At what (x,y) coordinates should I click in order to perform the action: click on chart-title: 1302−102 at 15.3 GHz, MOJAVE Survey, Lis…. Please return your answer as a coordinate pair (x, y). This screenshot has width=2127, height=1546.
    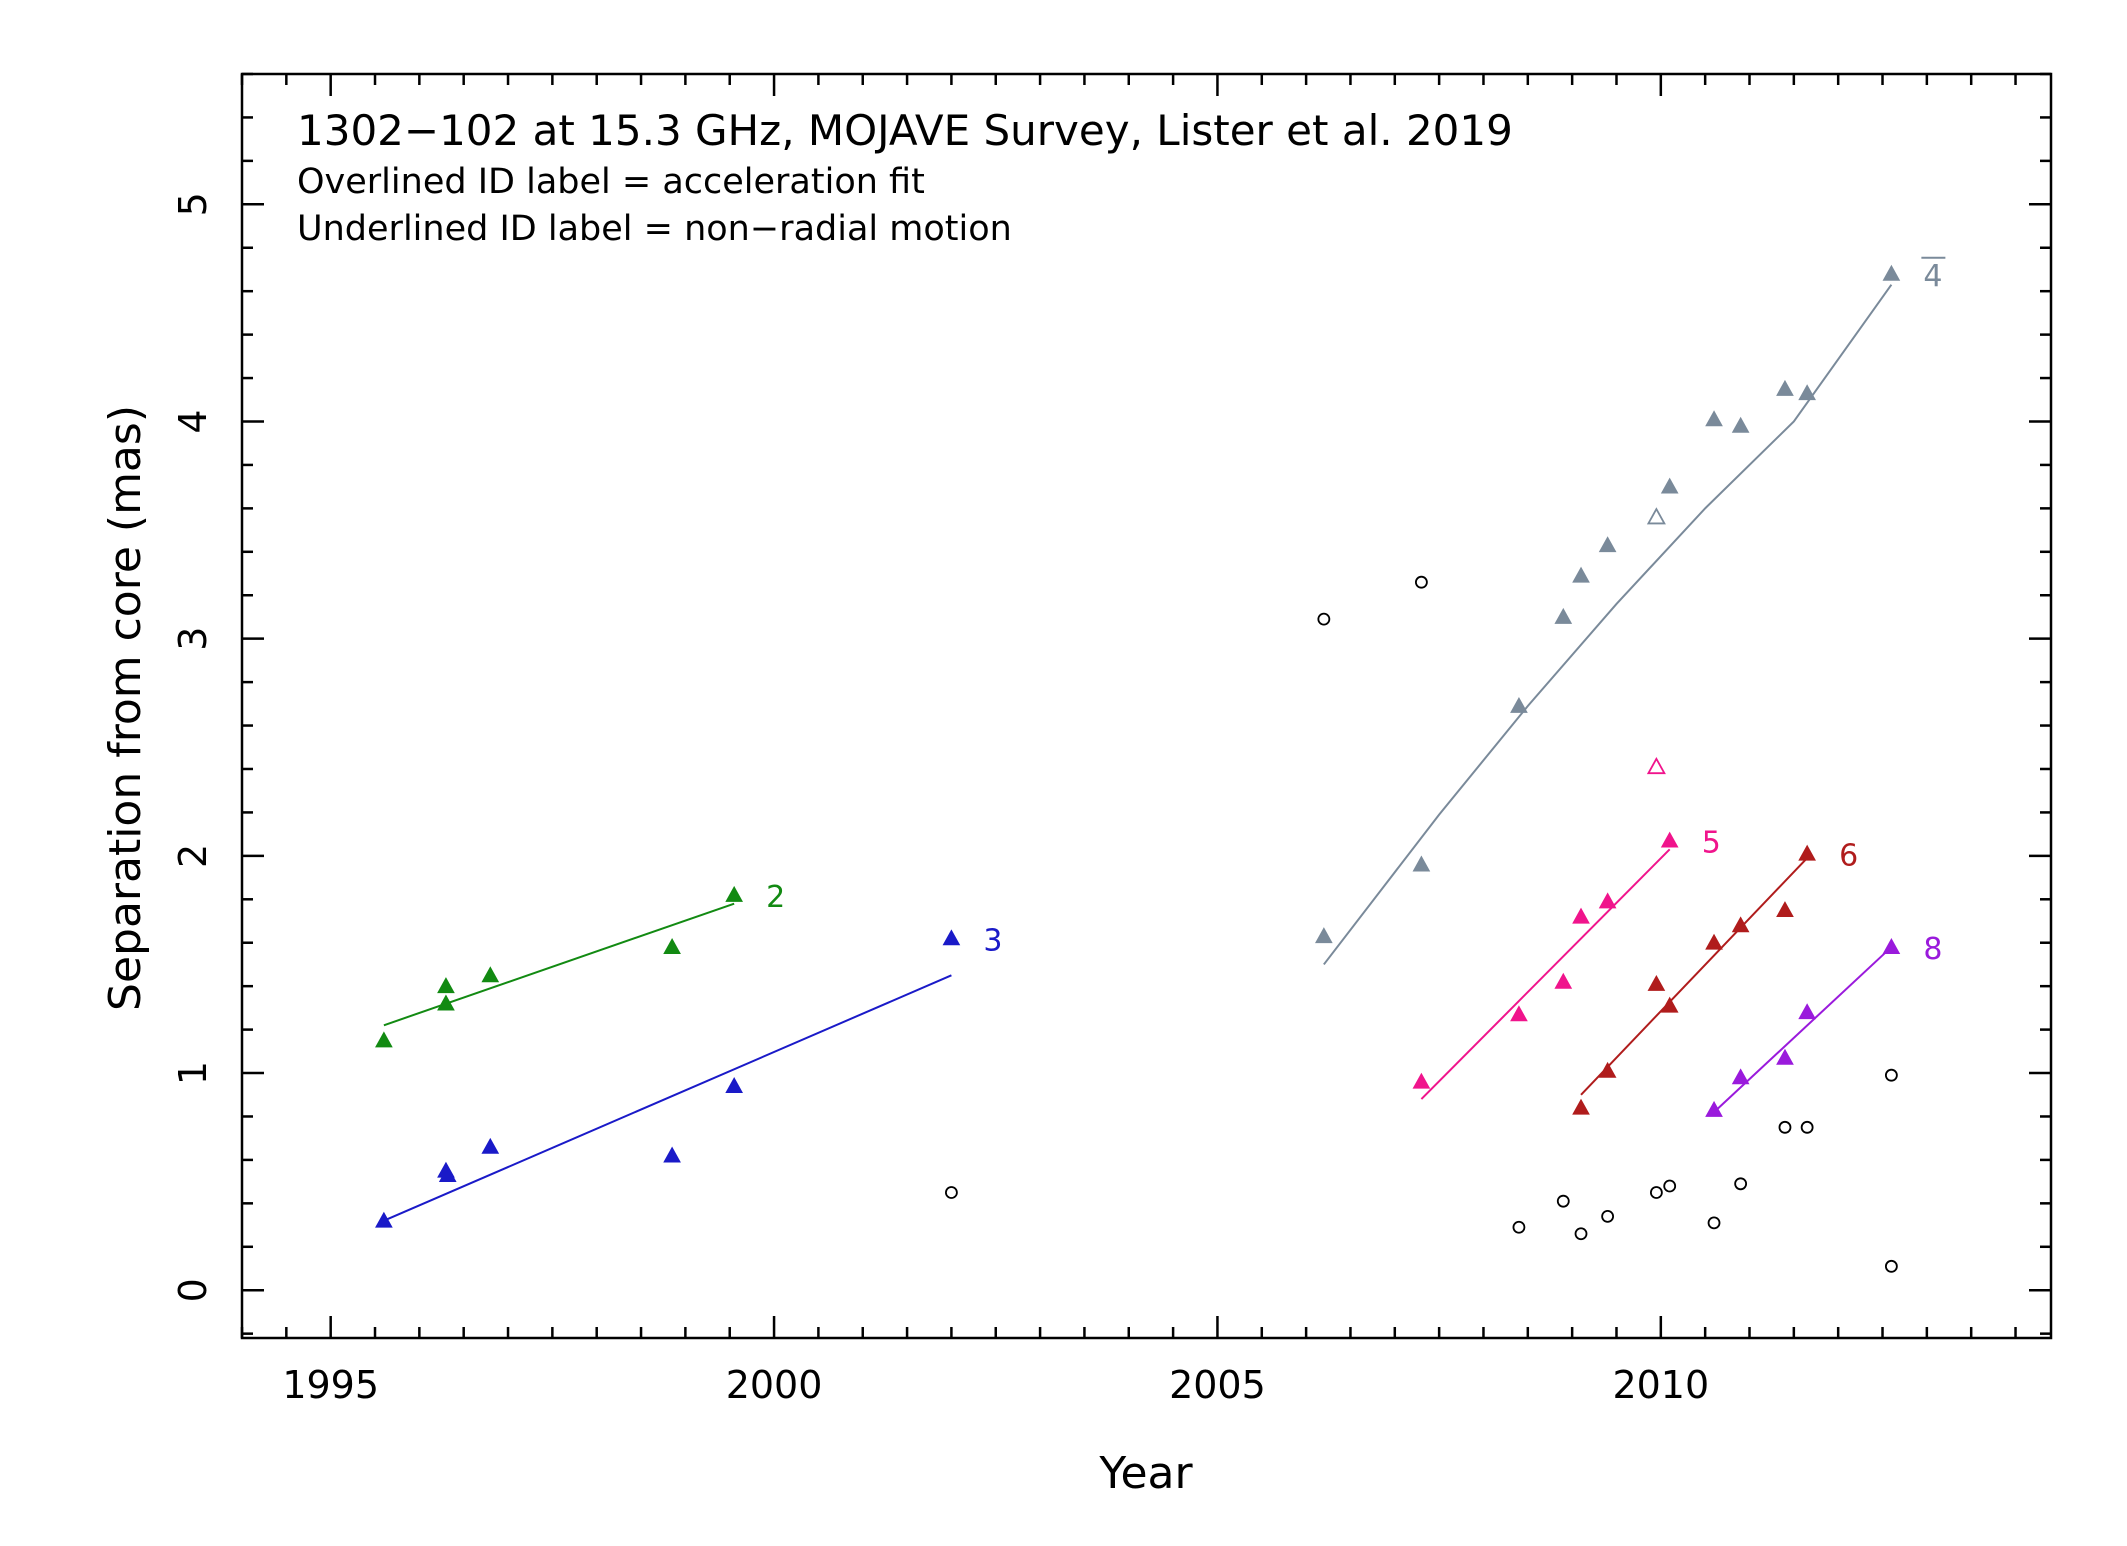
    Looking at the image, I should click on (905, 130).